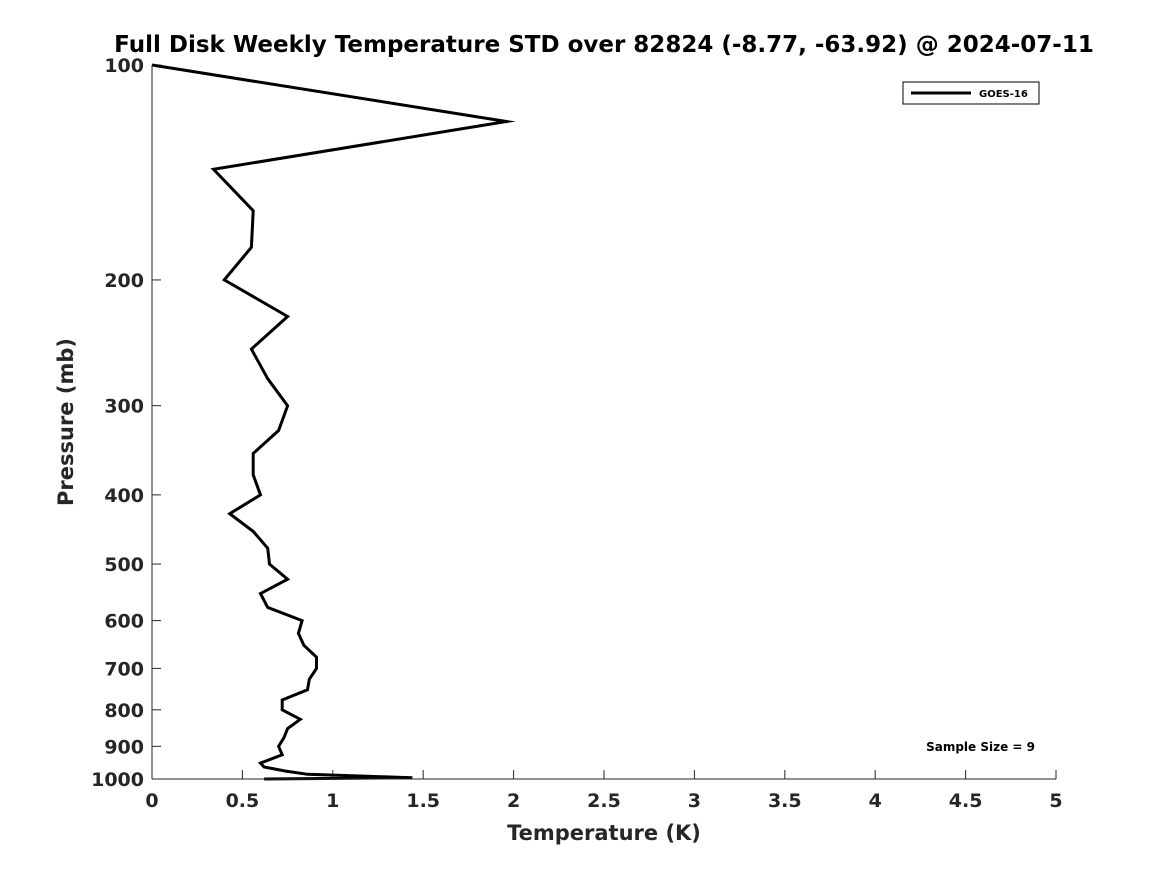 The image size is (1167, 875). Describe the element at coordinates (124, 66) in the screenshot. I see `y-tick-label: 100` at that location.